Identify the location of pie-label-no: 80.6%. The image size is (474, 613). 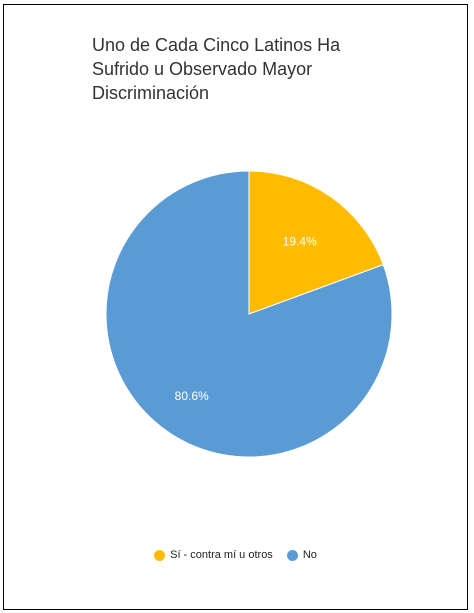
(192, 396).